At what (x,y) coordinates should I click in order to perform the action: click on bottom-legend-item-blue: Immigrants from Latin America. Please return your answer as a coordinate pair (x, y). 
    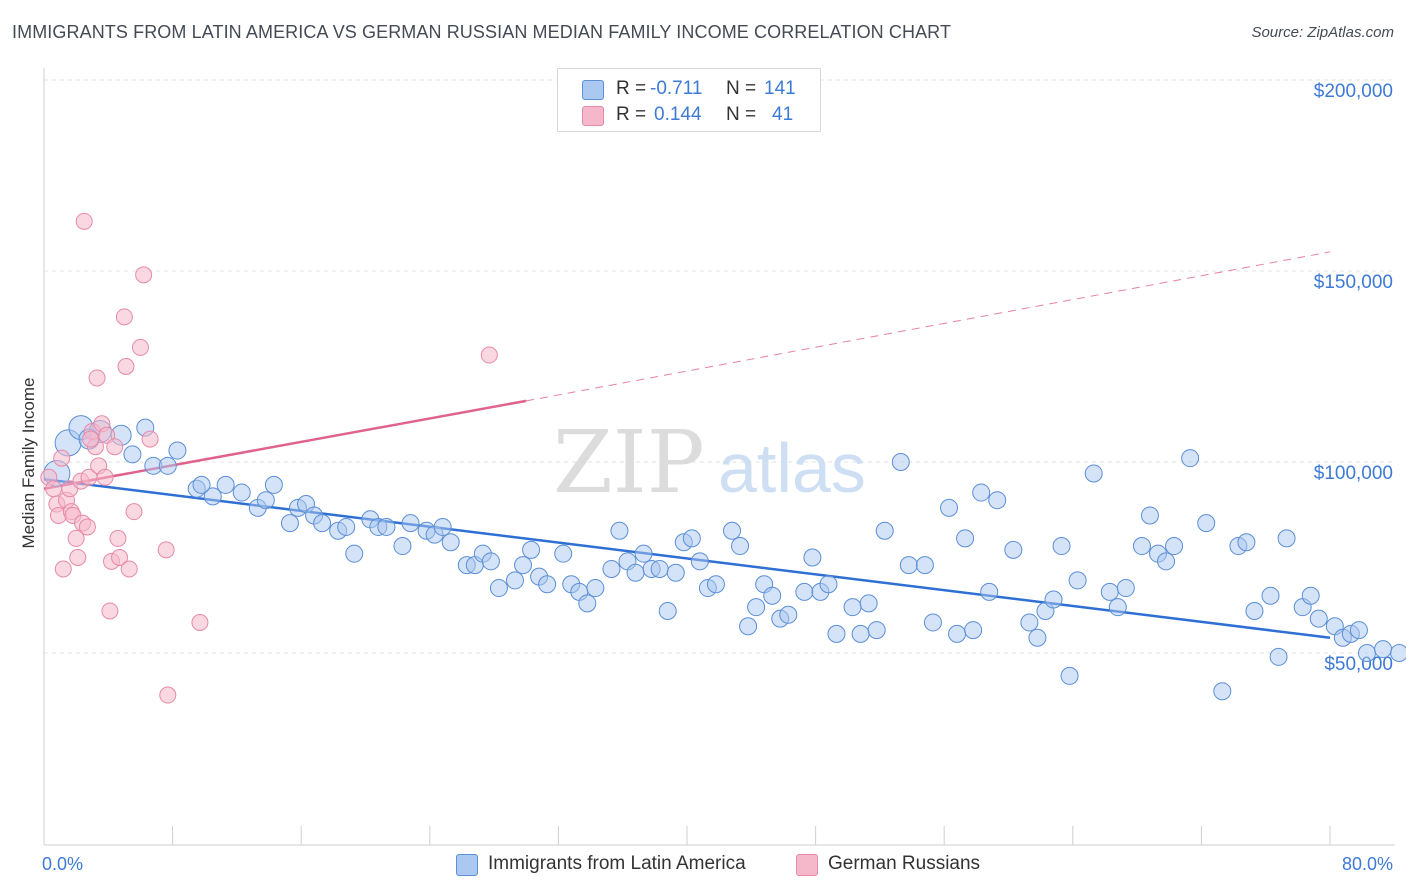
    Looking at the image, I should click on (616, 865).